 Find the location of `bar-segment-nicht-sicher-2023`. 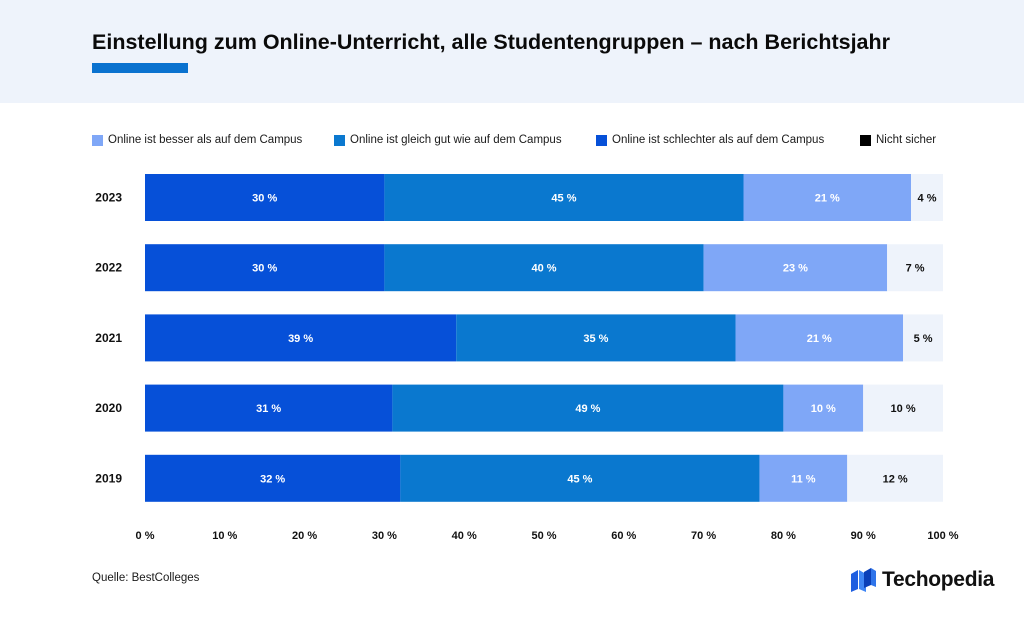

bar-segment-nicht-sicher-2023 is located at coordinates (927, 197).